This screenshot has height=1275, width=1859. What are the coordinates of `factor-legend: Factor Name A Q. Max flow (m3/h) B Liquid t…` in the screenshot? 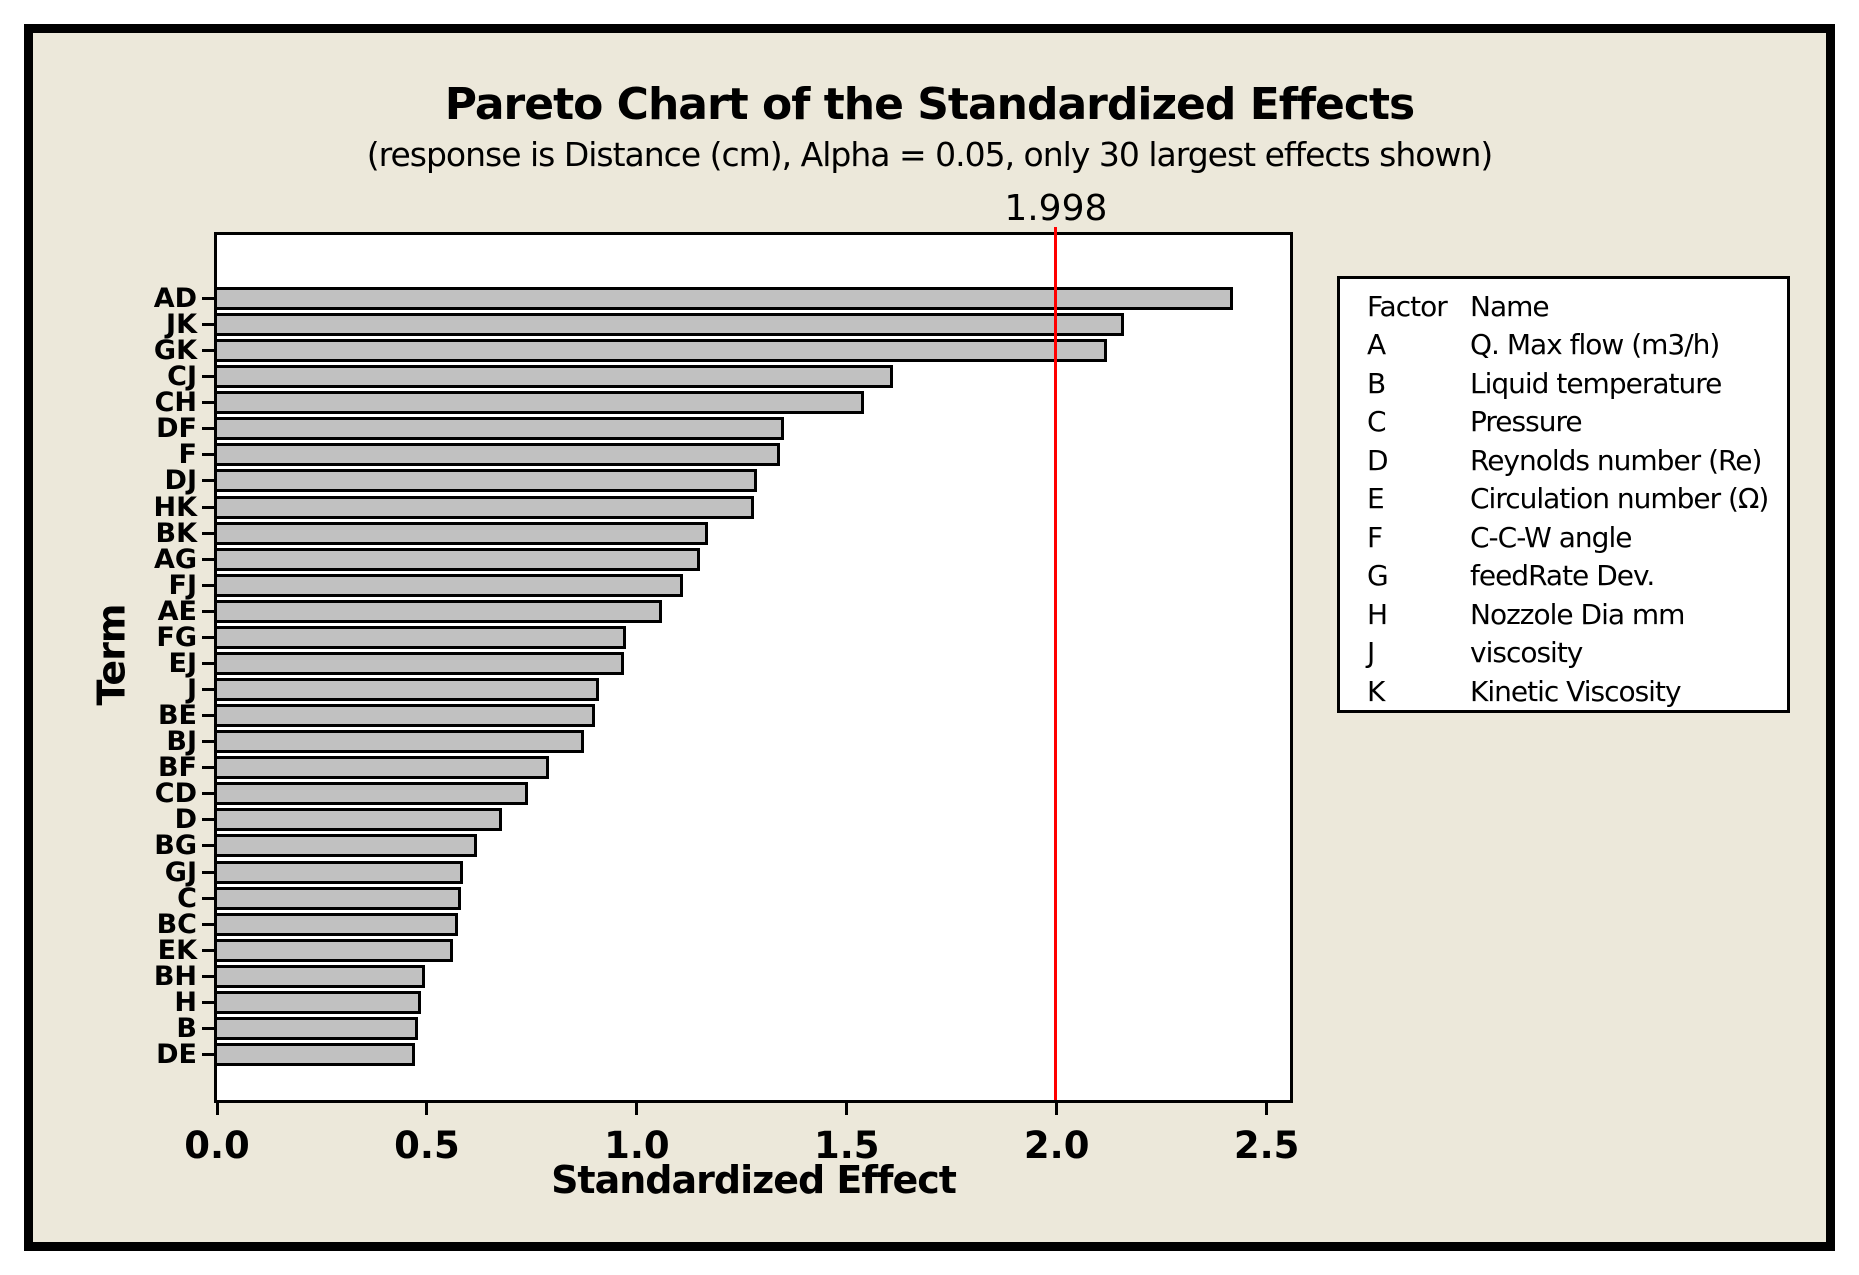 It's located at (1563, 494).